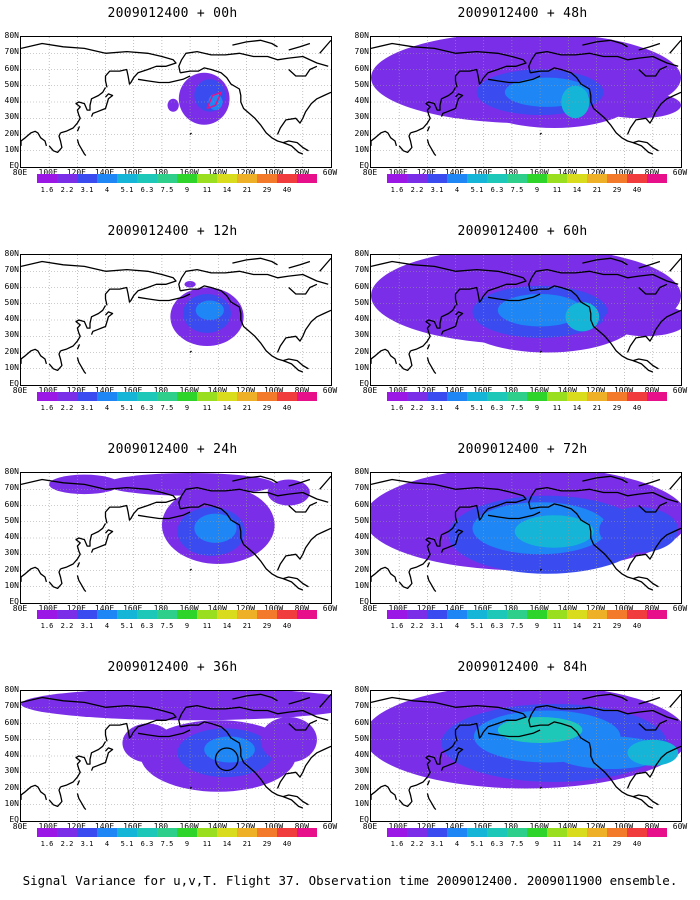  Describe the element at coordinates (11, 117) in the screenshot. I see `lat-tick-label: 30N` at that location.